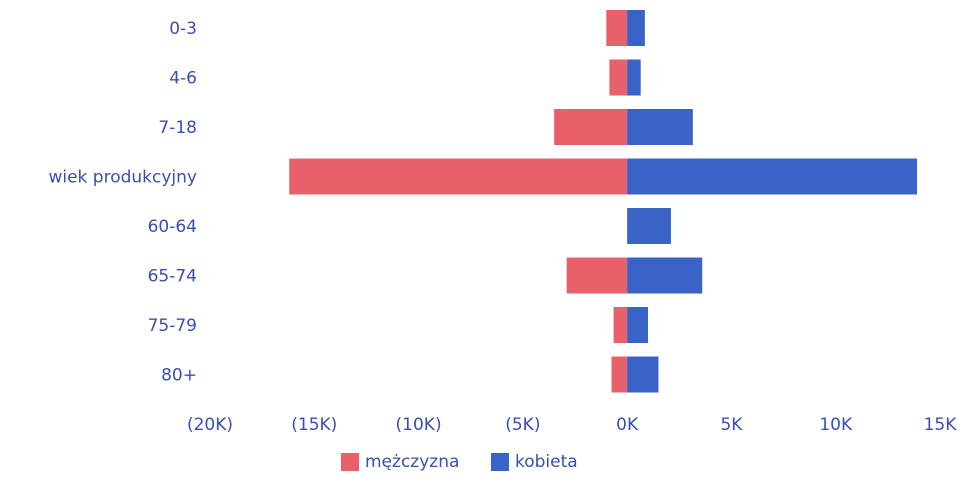  What do you see at coordinates (183, 79) in the screenshot?
I see `category-label-4-6: 4-6` at bounding box center [183, 79].